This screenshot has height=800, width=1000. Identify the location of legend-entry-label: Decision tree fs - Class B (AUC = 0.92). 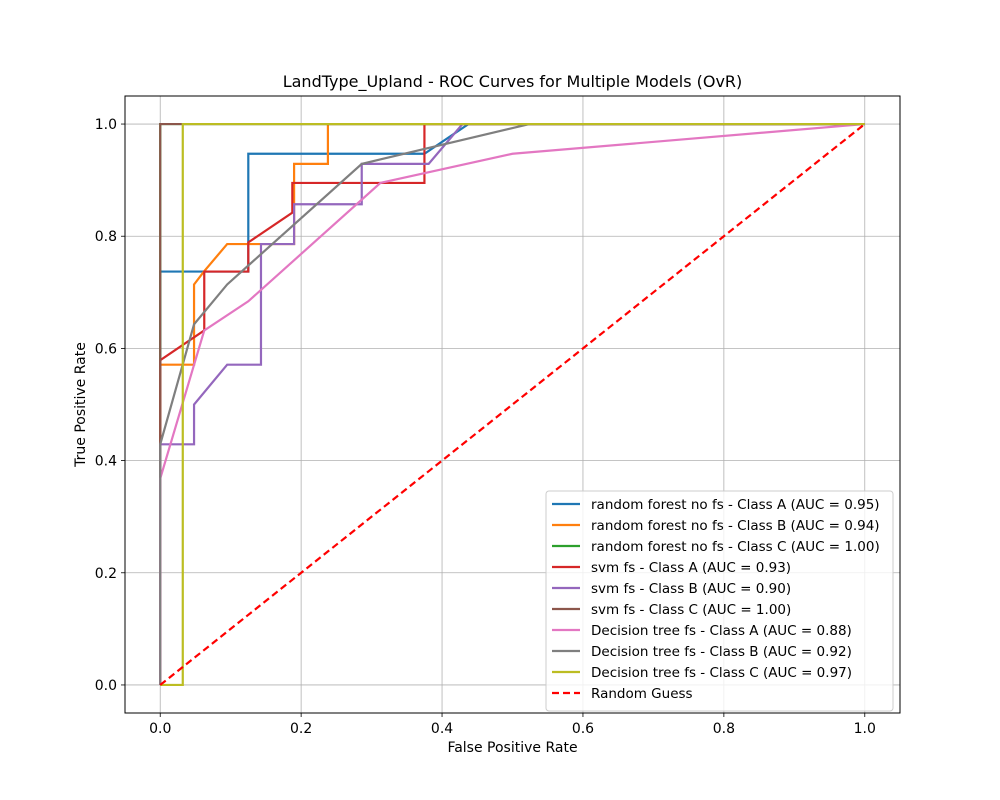
(721, 652).